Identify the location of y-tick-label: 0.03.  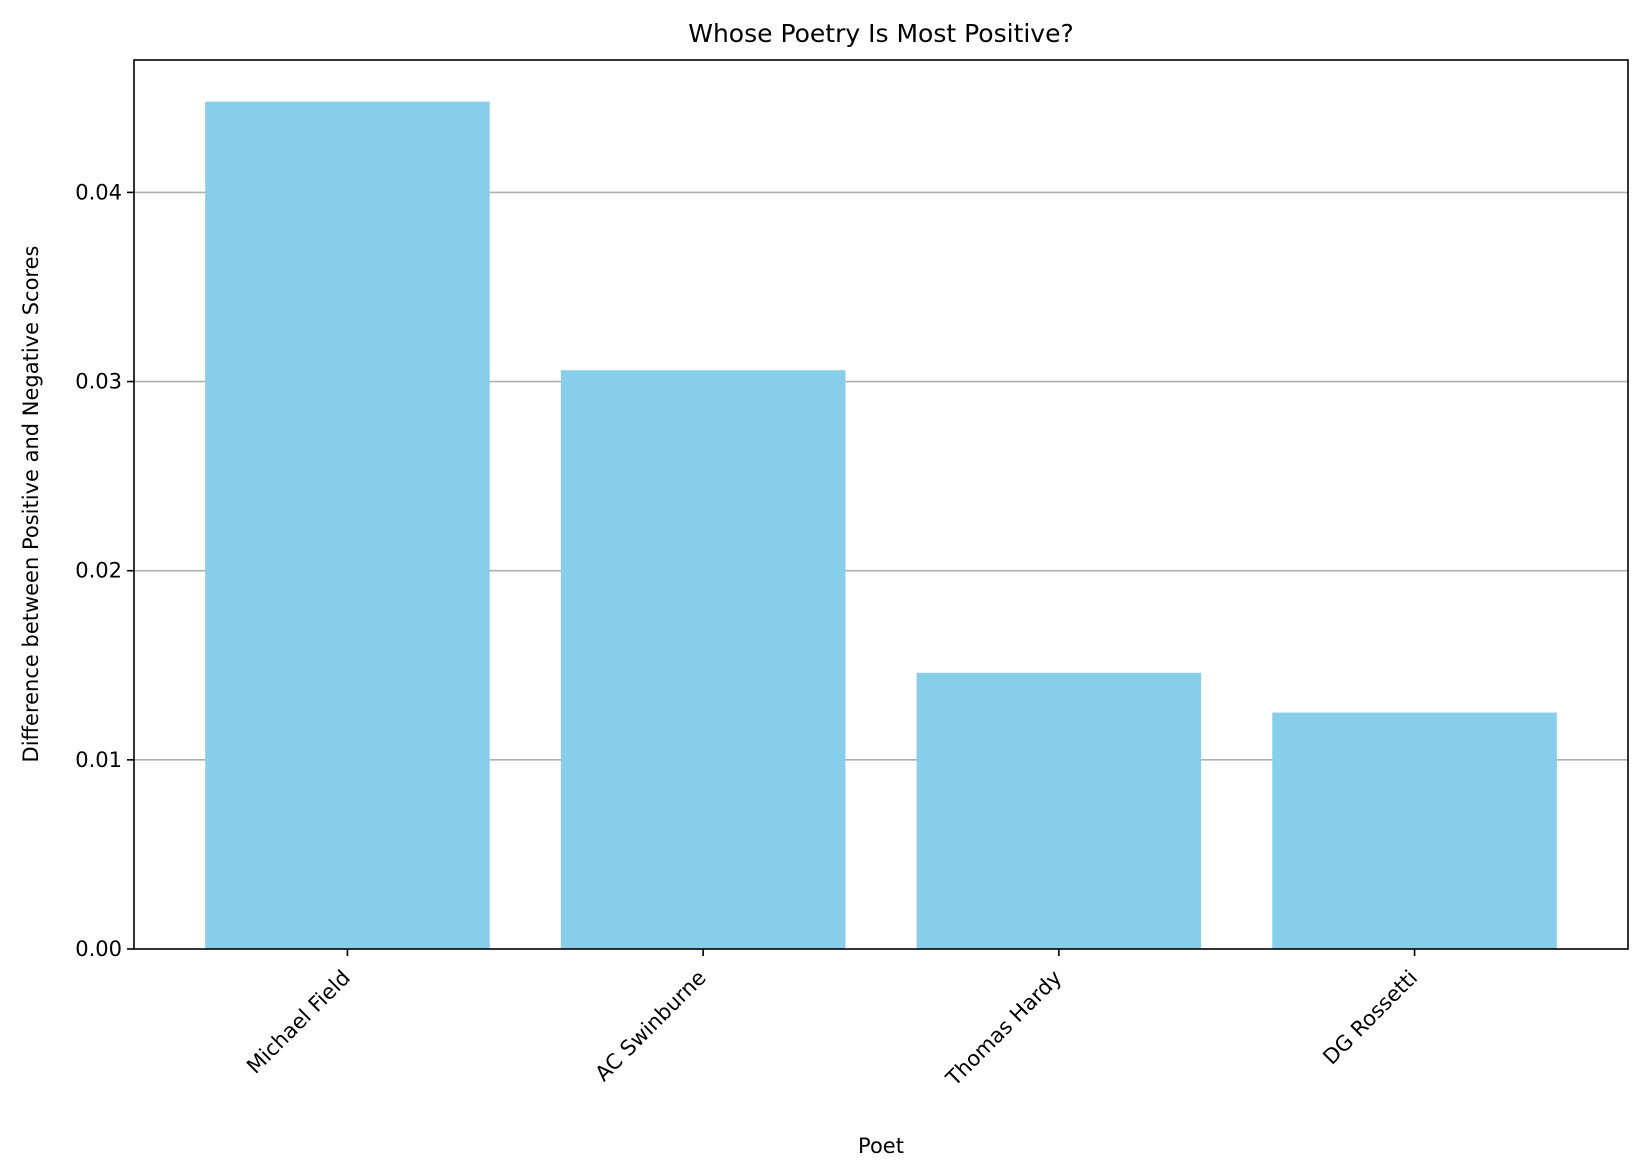
(98, 382).